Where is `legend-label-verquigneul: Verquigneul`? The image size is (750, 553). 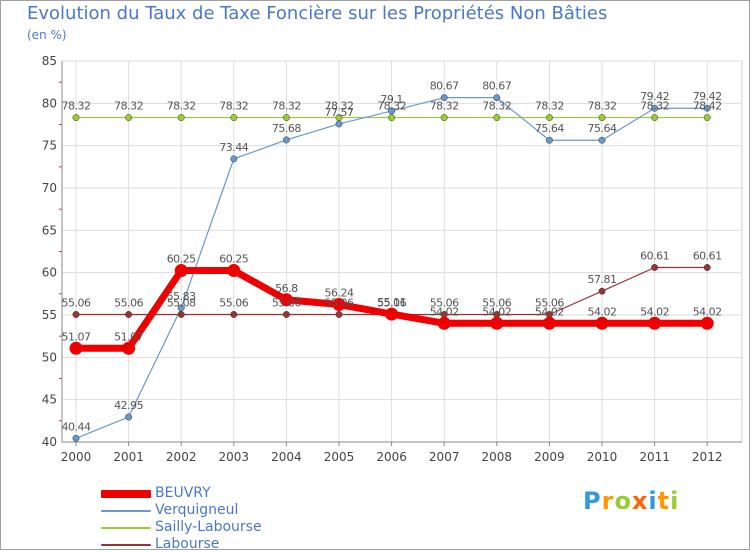
legend-label-verquigneul: Verquigneul is located at coordinates (197, 510).